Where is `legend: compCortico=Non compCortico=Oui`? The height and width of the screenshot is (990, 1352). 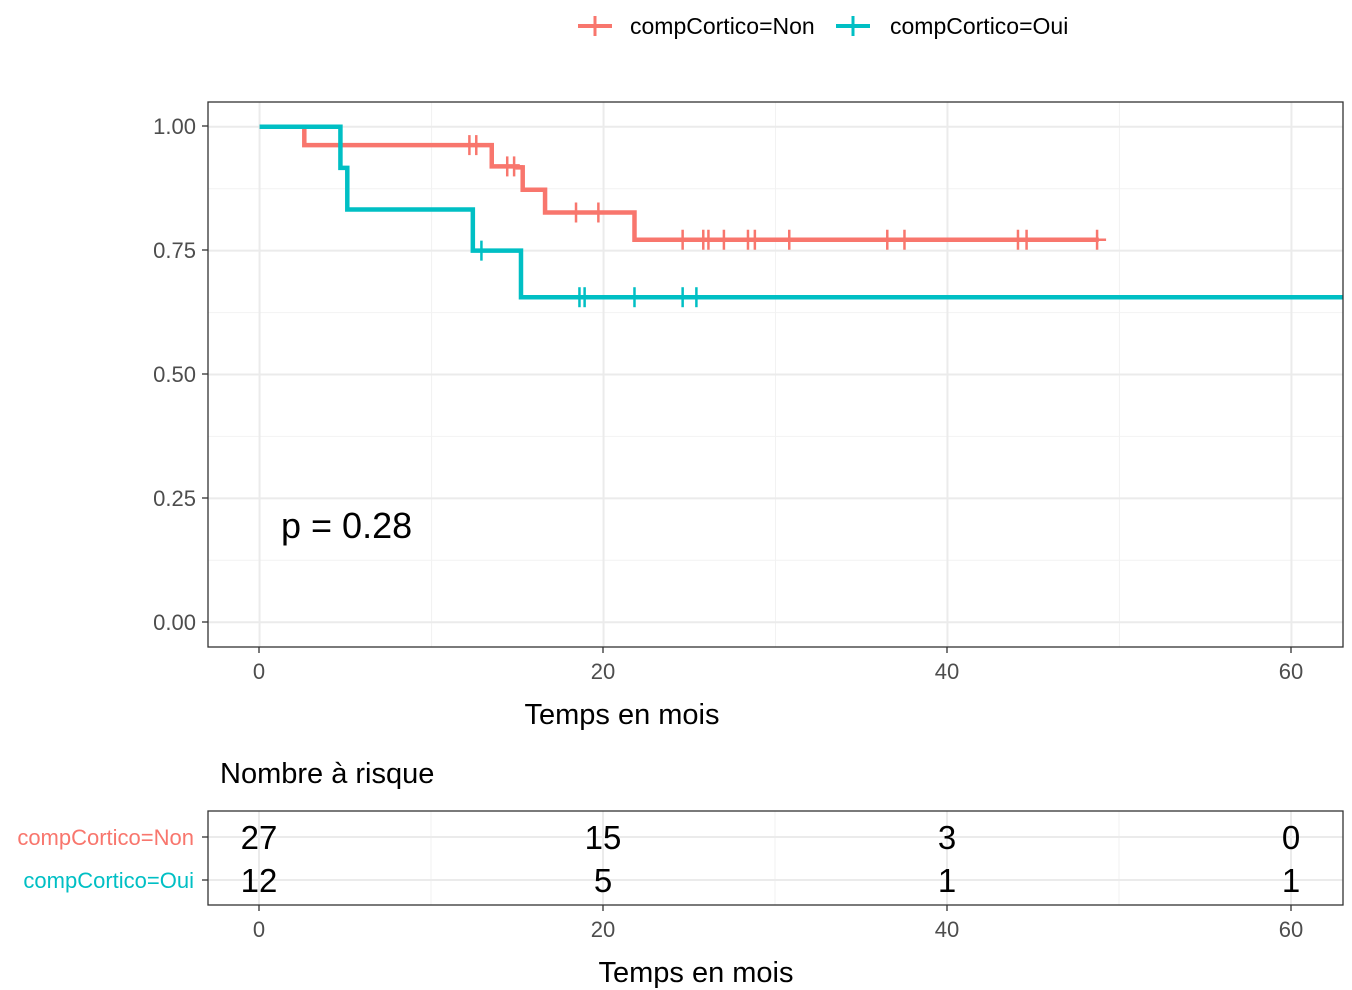 legend: compCortico=Non compCortico=Oui is located at coordinates (823, 26).